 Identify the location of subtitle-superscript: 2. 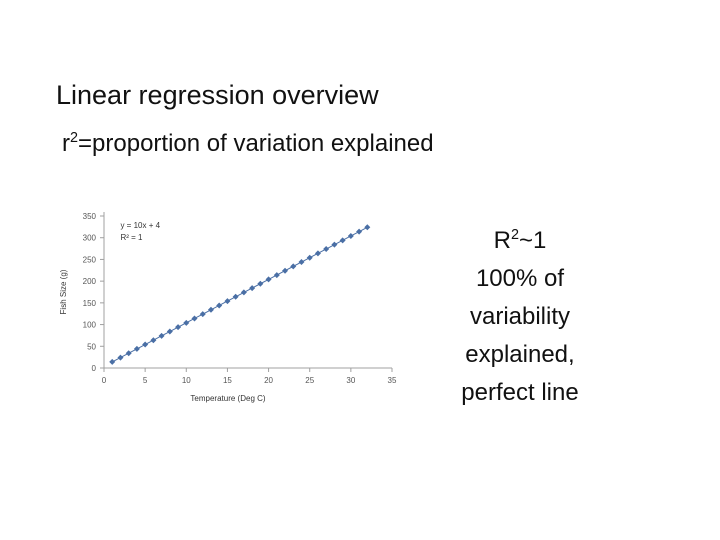
(74, 138).